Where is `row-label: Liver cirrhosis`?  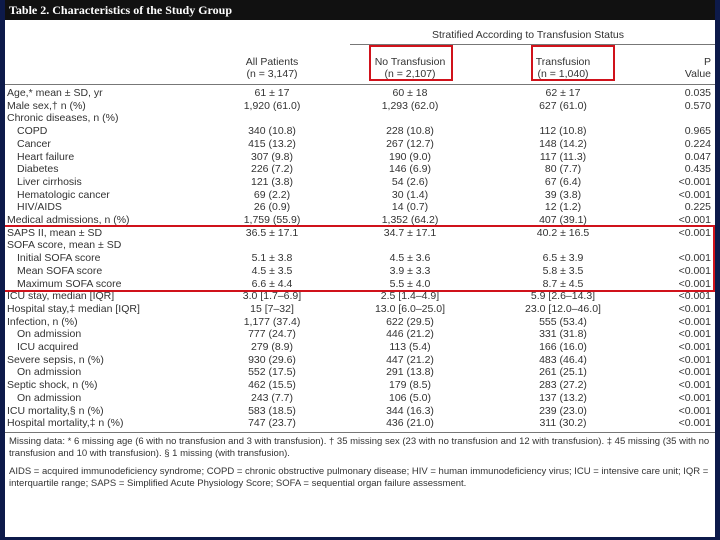
row-label: Liver cirrhosis is located at coordinates (49, 181).